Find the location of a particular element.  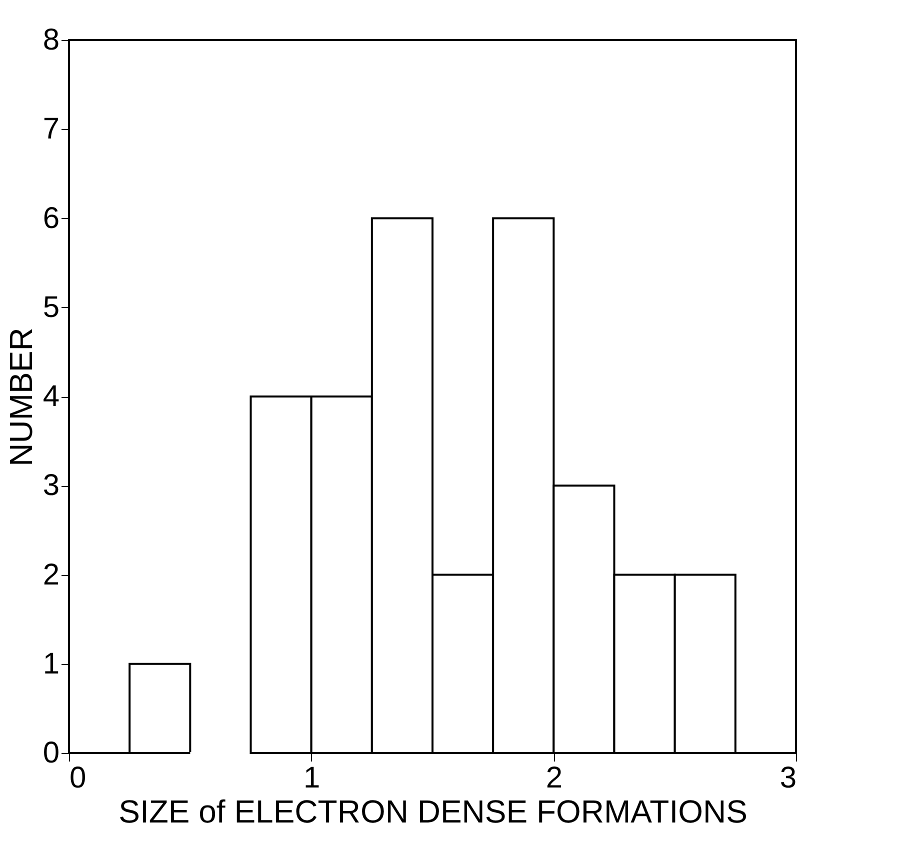

y-tick-label: 6 is located at coordinates (51, 218).